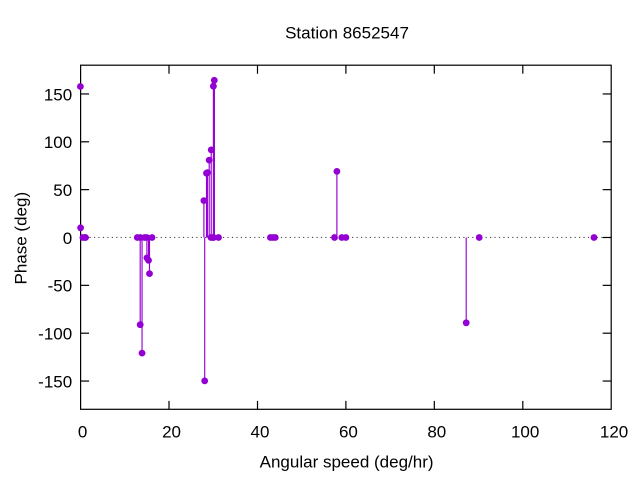 The width and height of the screenshot is (640, 480). Describe the element at coordinates (347, 461) in the screenshot. I see `svg-text: Angular speed (deg/hr)` at that location.